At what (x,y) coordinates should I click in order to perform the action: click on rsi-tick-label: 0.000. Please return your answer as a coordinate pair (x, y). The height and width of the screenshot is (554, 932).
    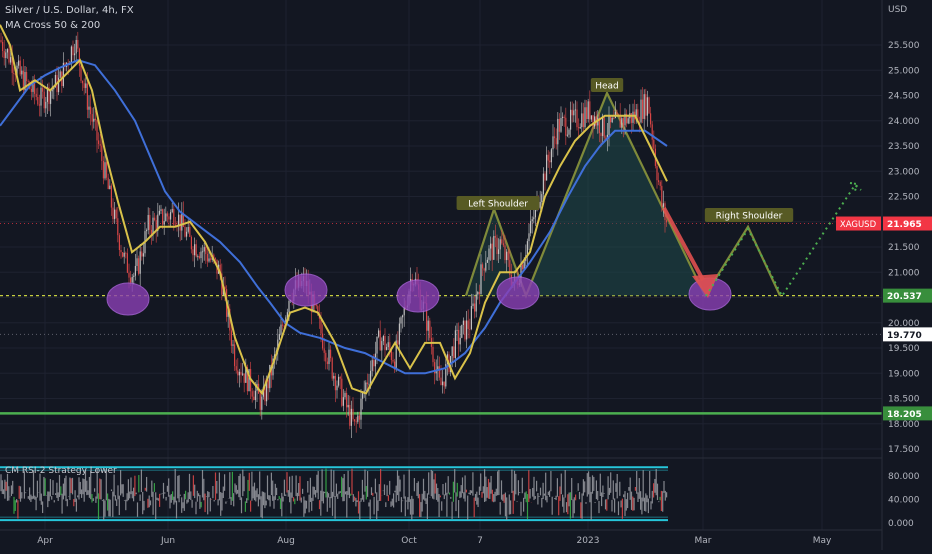
    Looking at the image, I should click on (901, 524).